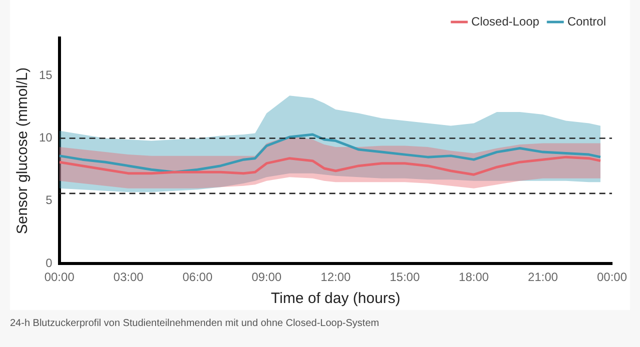 The image size is (640, 347). Describe the element at coordinates (474, 277) in the screenshot. I see `x-tick-label: 18:00` at that location.